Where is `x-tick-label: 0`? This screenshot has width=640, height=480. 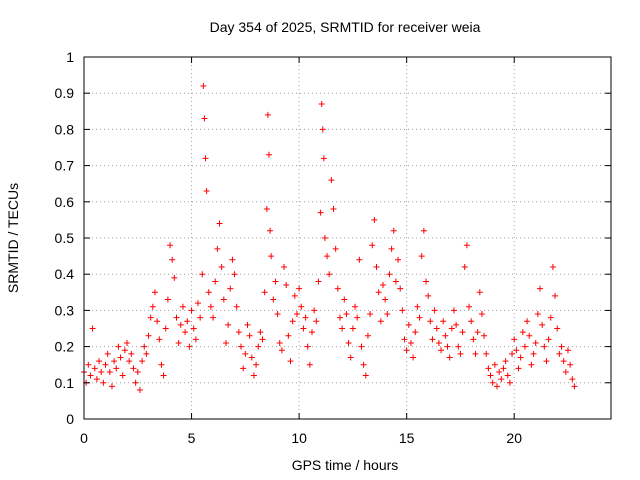 x-tick-label: 0 is located at coordinates (84, 438).